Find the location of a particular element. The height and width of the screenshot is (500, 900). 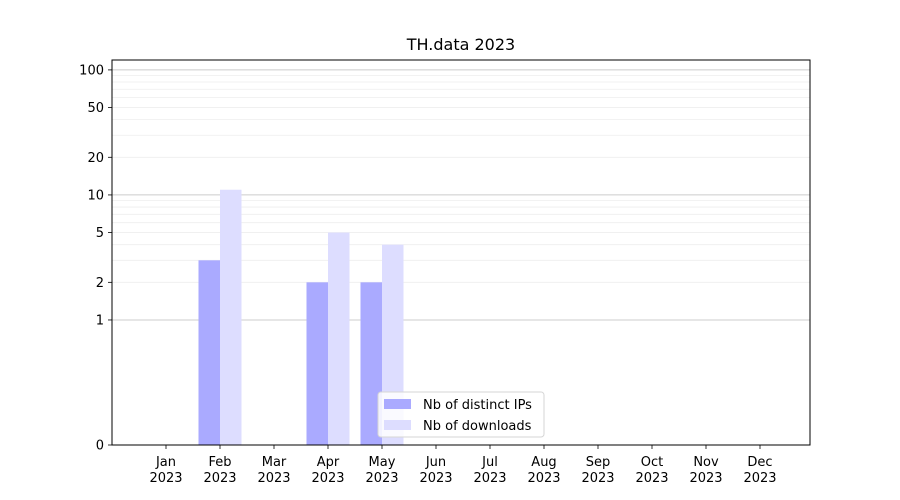

y-tick-label: 5 is located at coordinates (100, 233).